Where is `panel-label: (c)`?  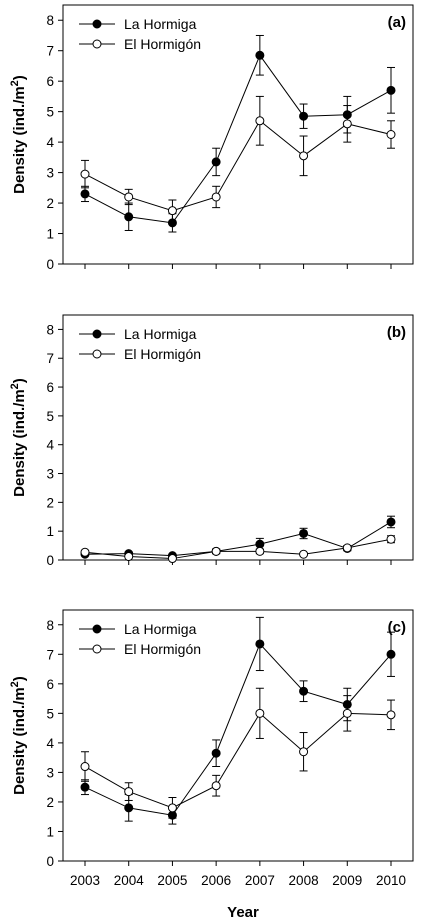 panel-label: (c) is located at coordinates (397, 627).